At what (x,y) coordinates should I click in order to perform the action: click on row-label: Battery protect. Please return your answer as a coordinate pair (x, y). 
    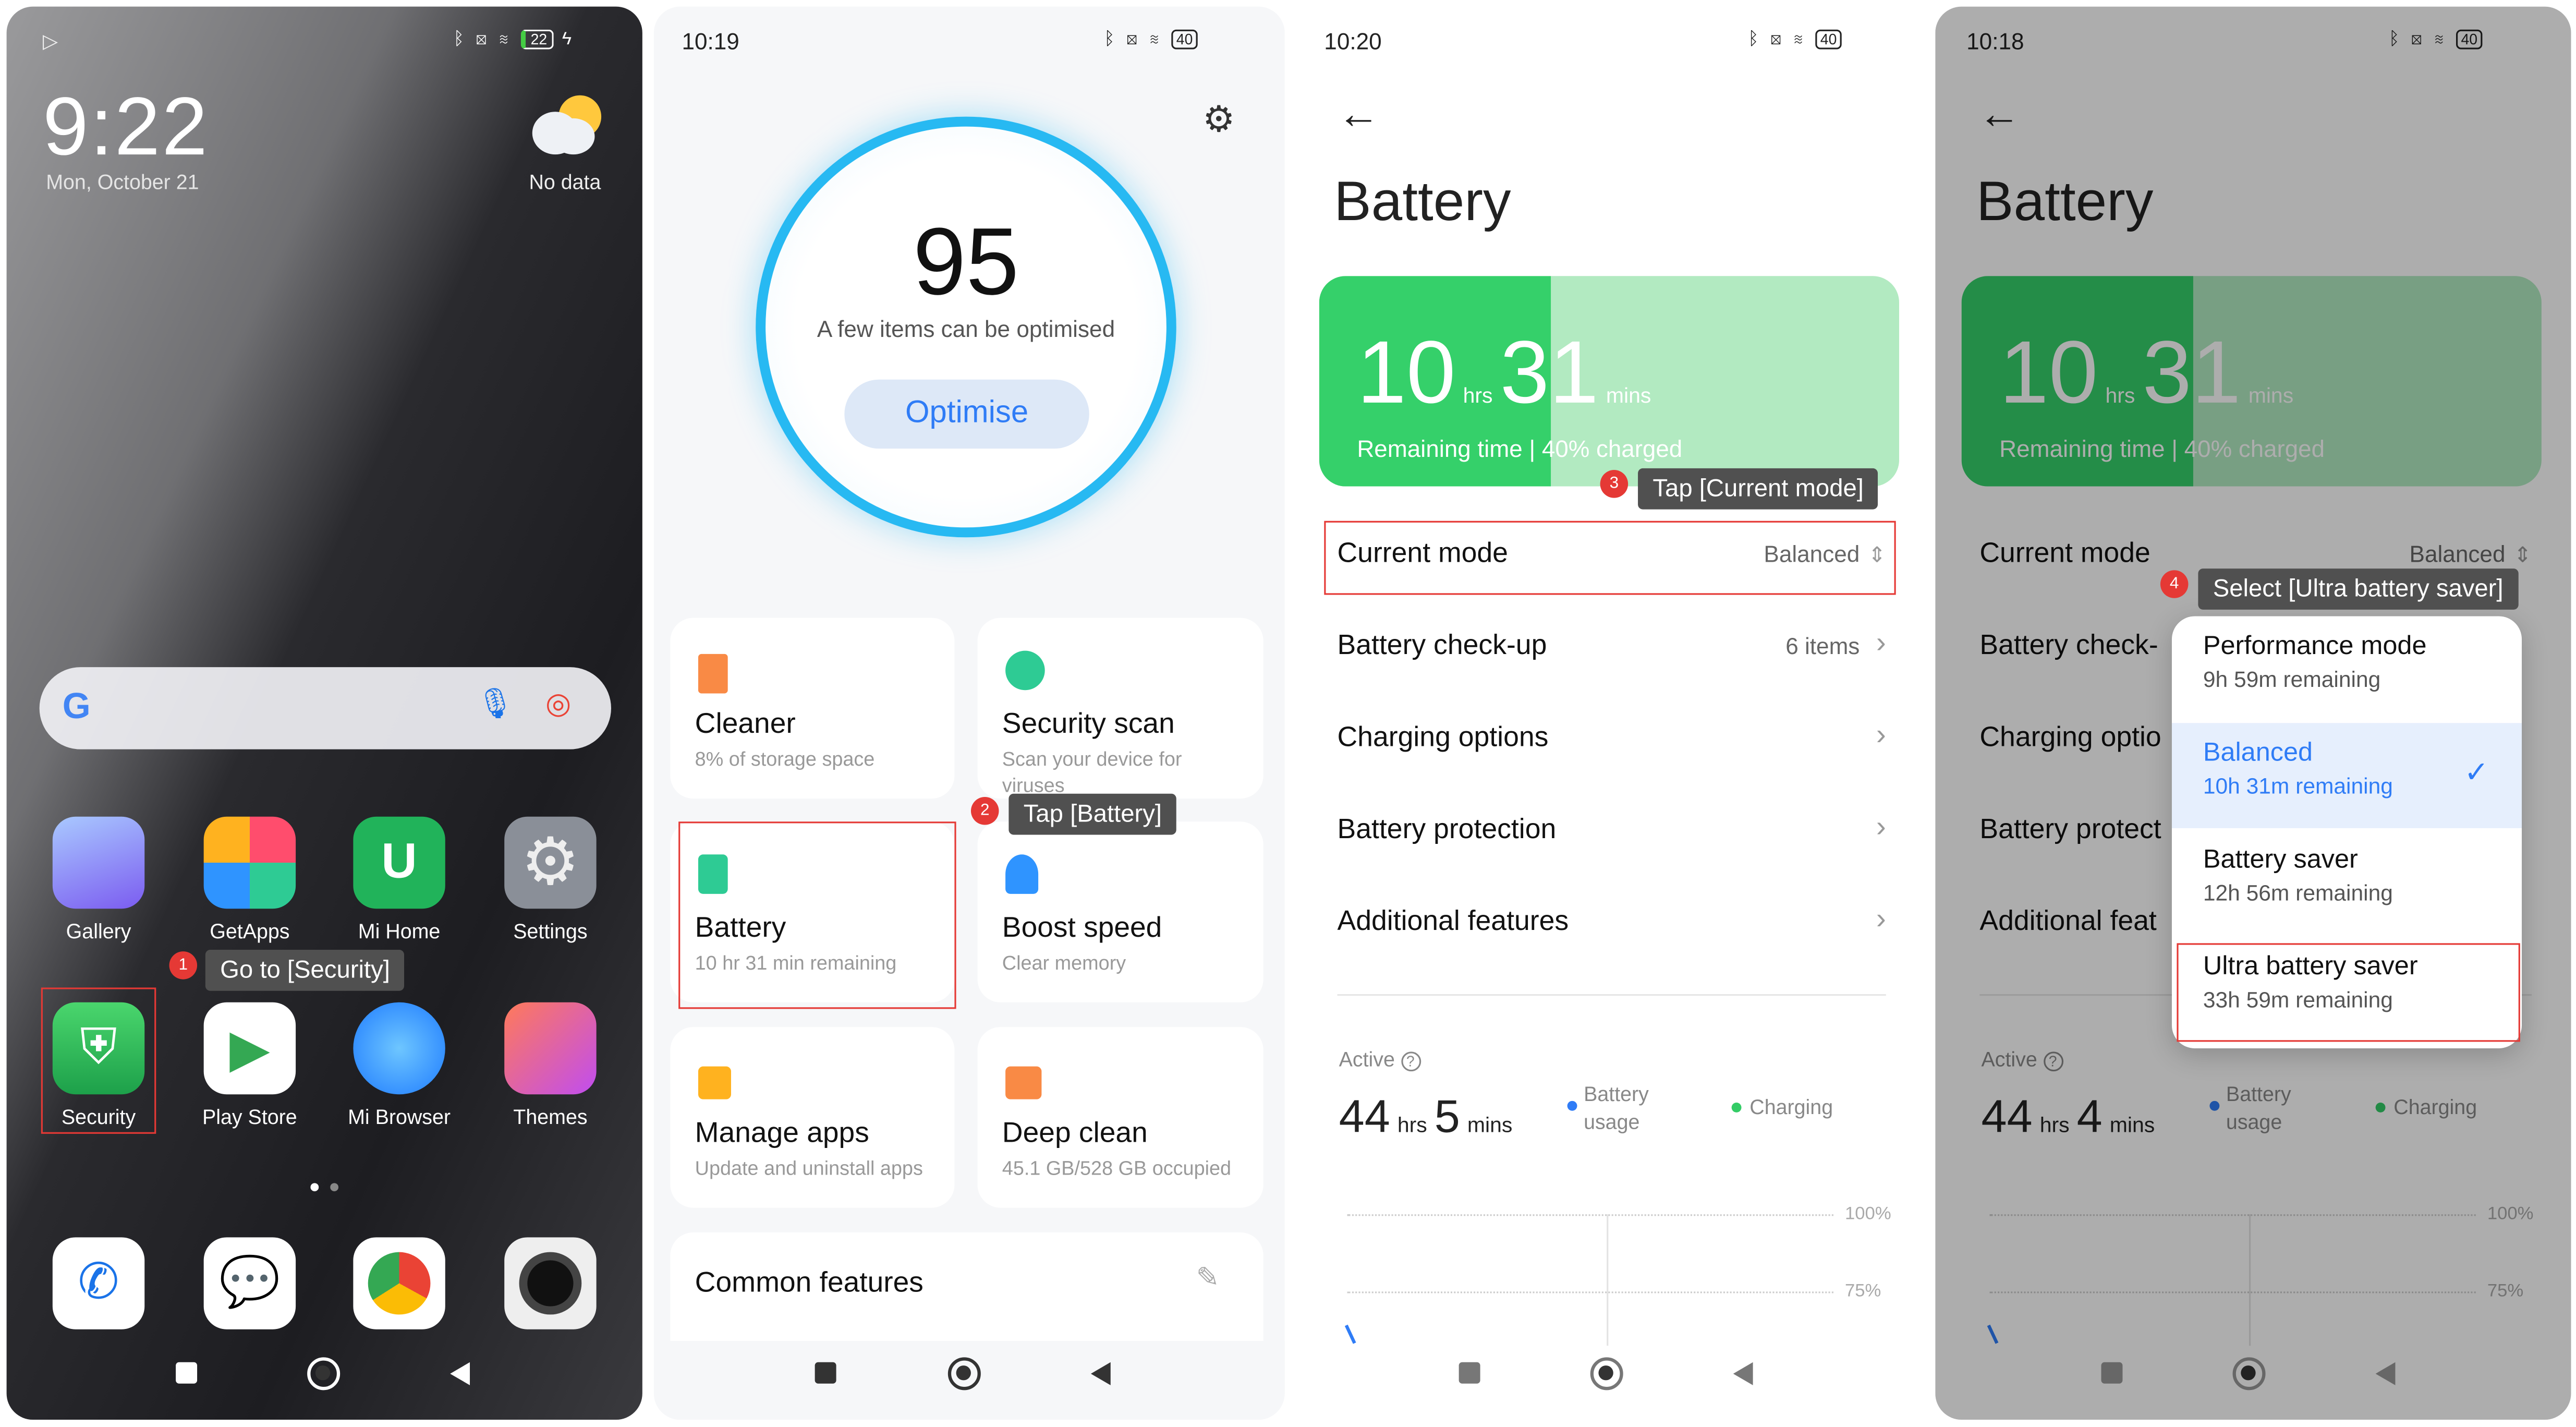
    Looking at the image, I should click on (2070, 829).